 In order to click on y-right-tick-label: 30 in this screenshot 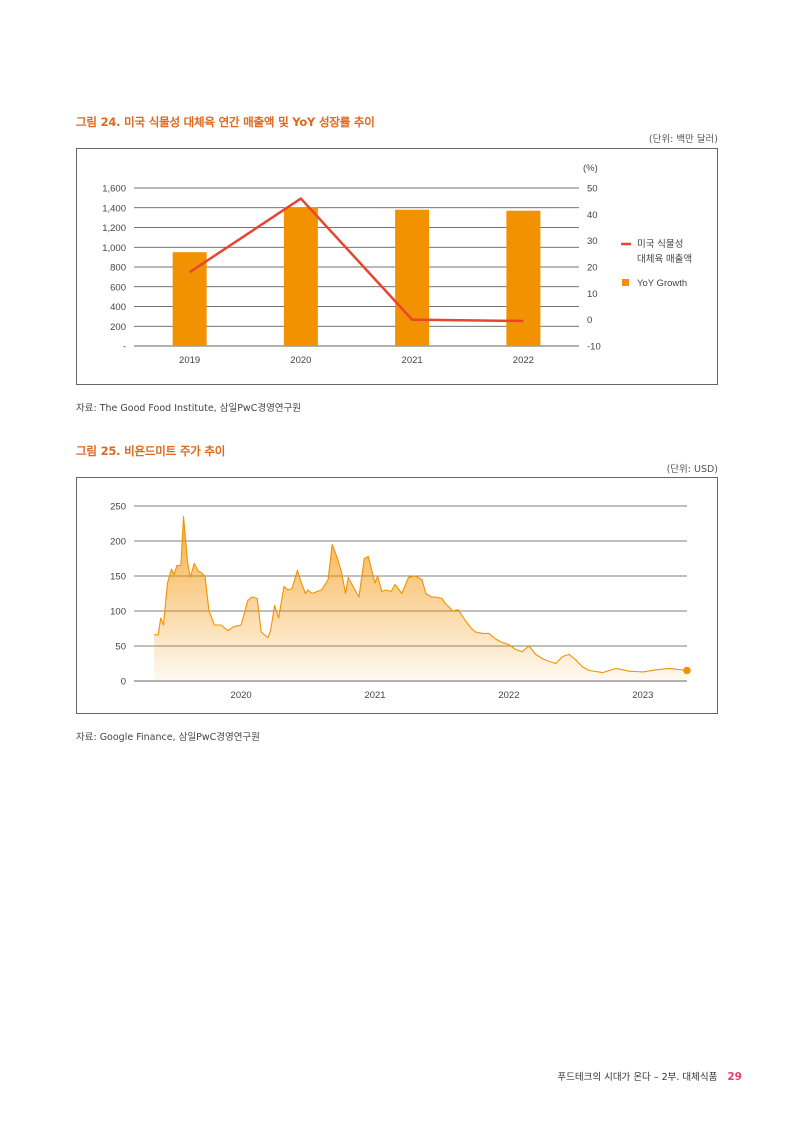, I will do `click(592, 241)`.